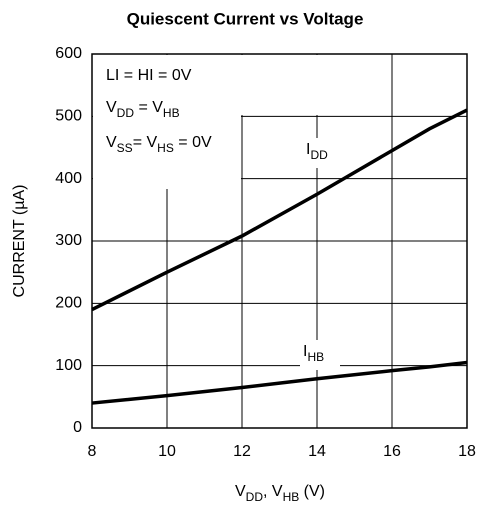 The image size is (477, 510). Describe the element at coordinates (68, 178) in the screenshot. I see `y-tick-label: 400` at that location.